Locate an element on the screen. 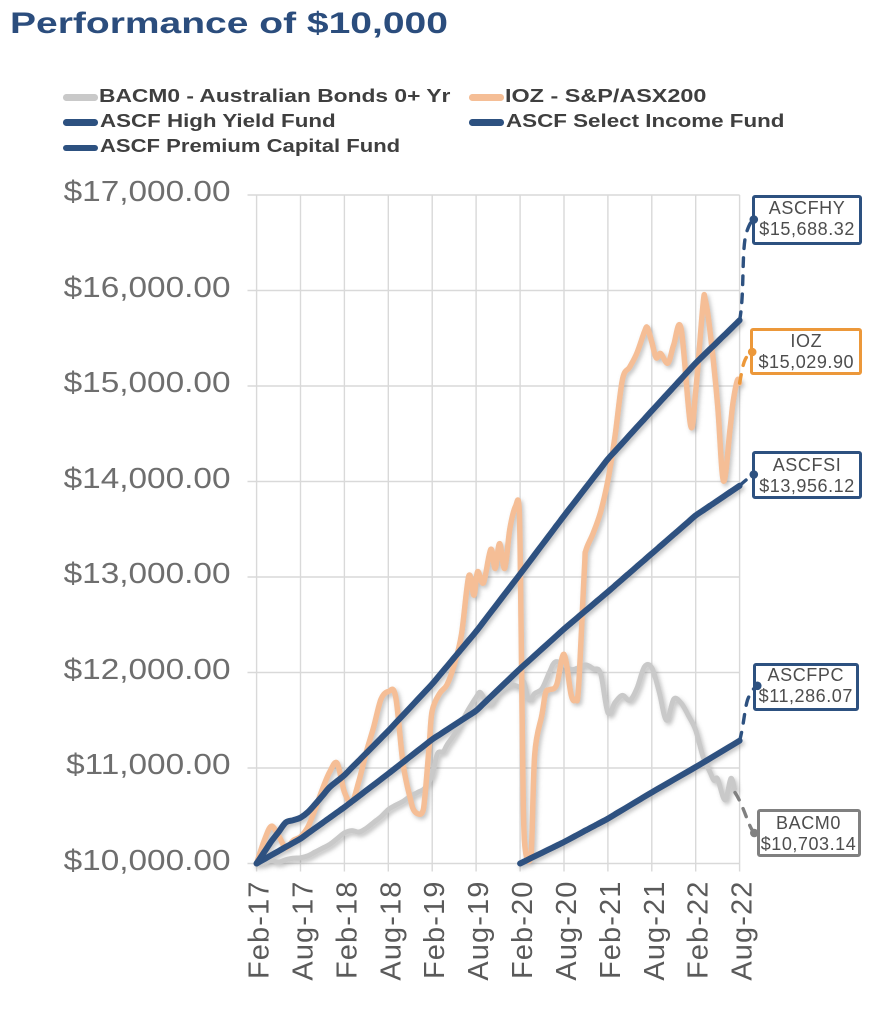  svg-text: Aug-19 is located at coordinates (479, 931).